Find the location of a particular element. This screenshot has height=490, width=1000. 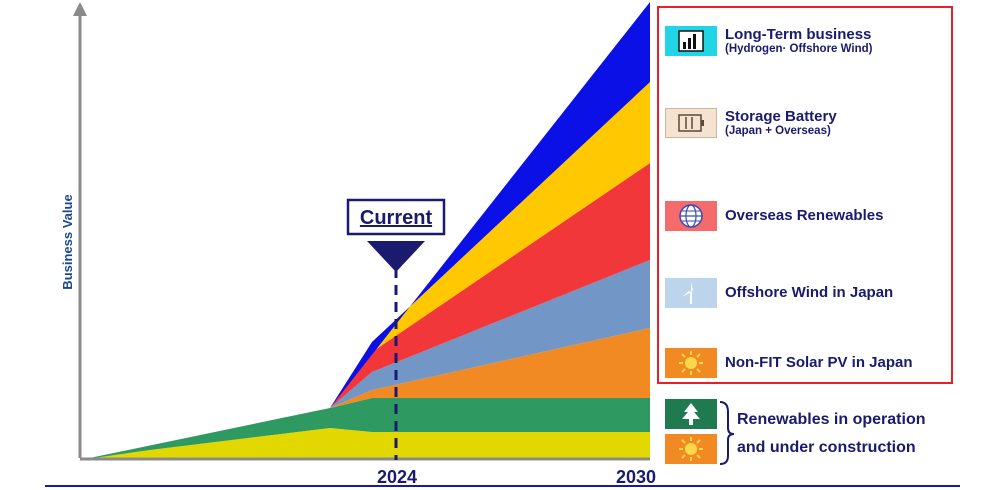

legend-item-solar: Non-FIT Solar PV in Japan is located at coordinates (789, 363).